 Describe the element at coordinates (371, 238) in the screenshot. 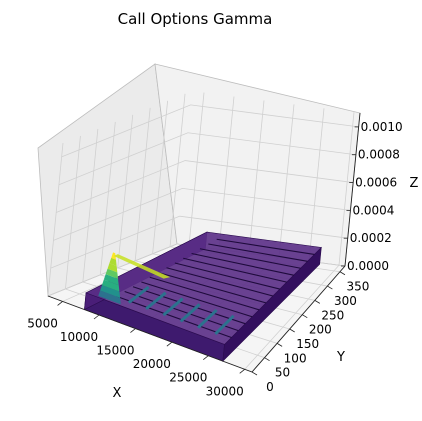

I see `z-tick-label: 0.0002` at that location.